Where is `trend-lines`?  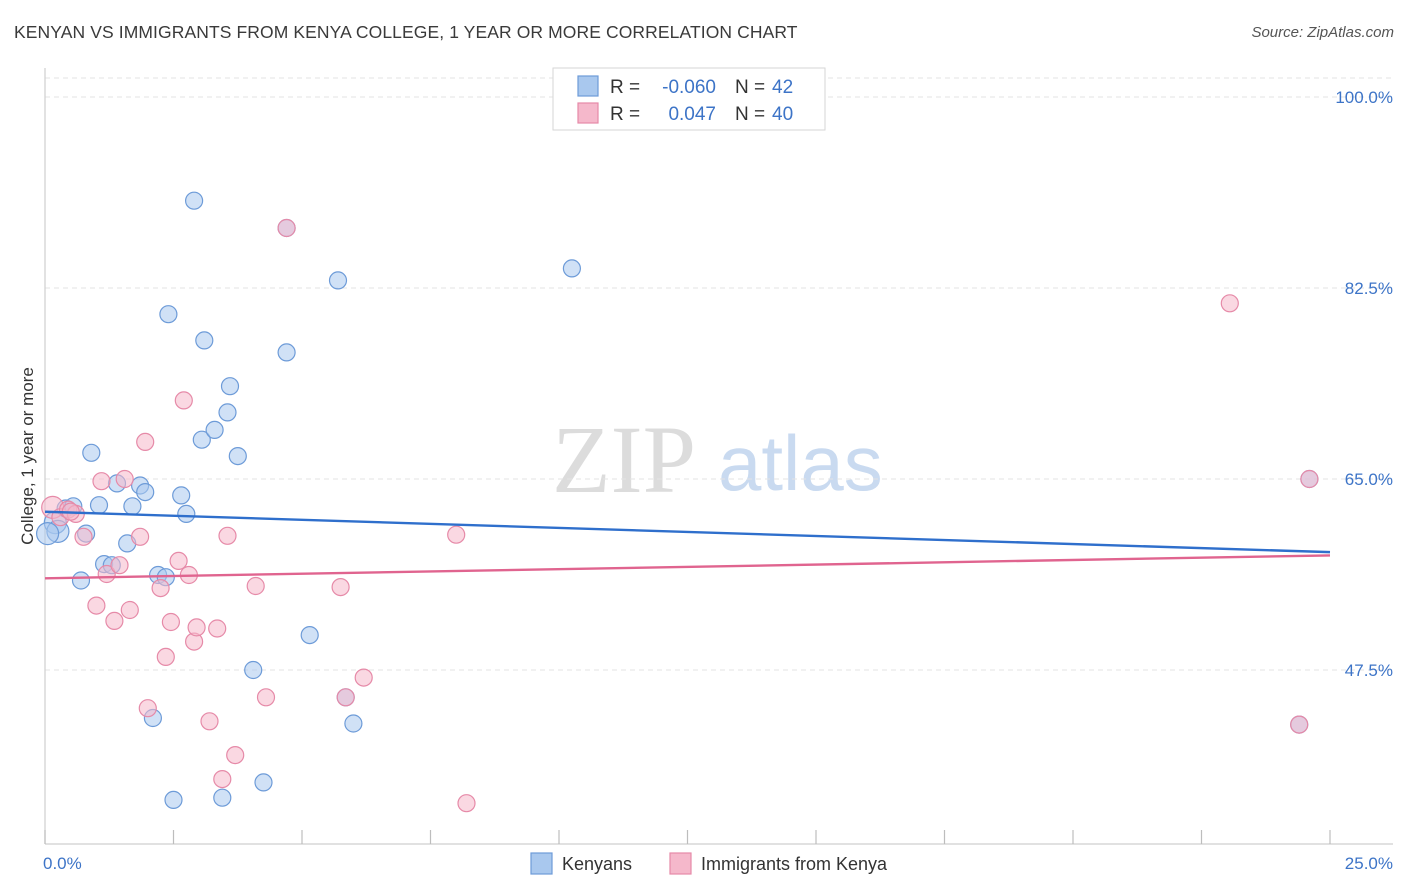
trend-lines is located at coordinates (687, 545).